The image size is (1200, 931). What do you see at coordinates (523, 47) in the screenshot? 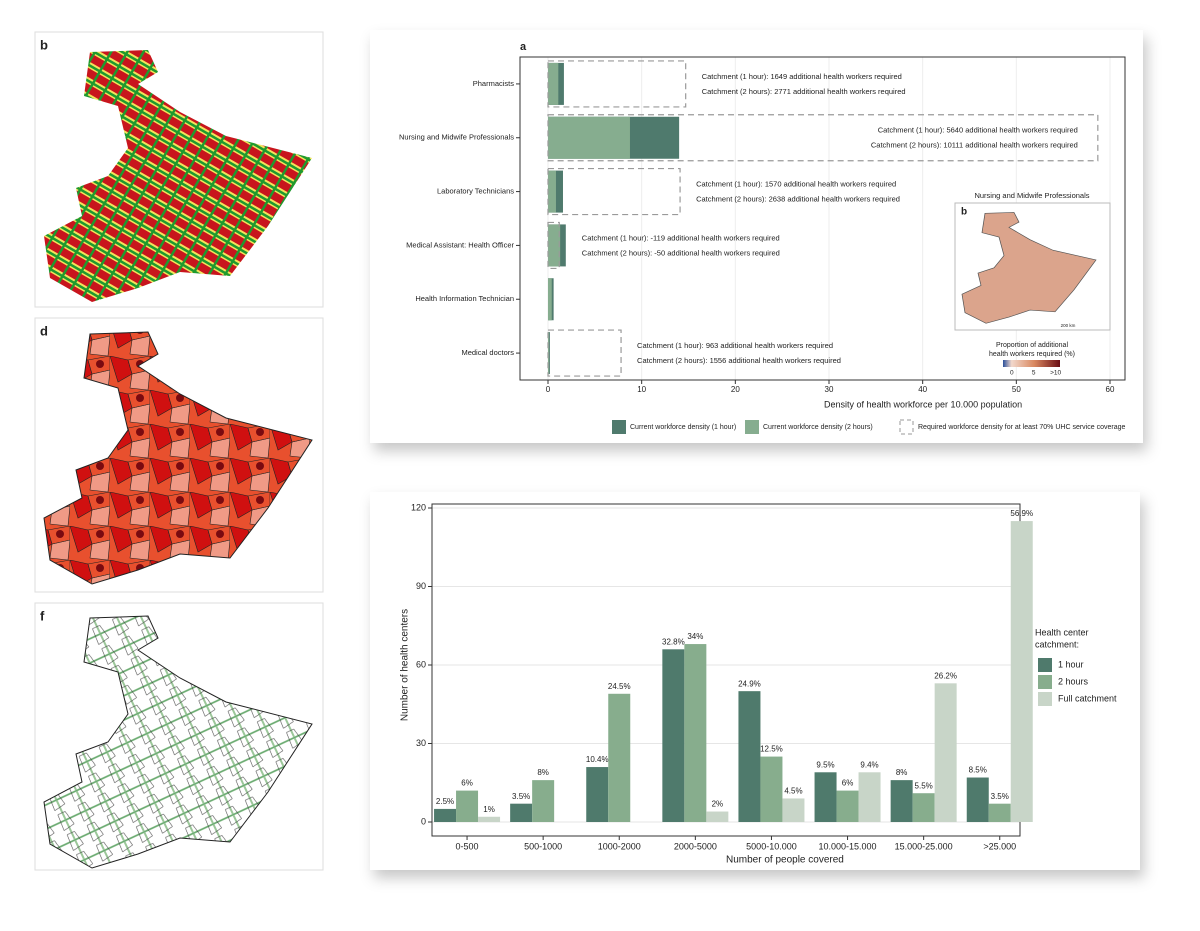
I see `panel-label: a` at bounding box center [523, 47].